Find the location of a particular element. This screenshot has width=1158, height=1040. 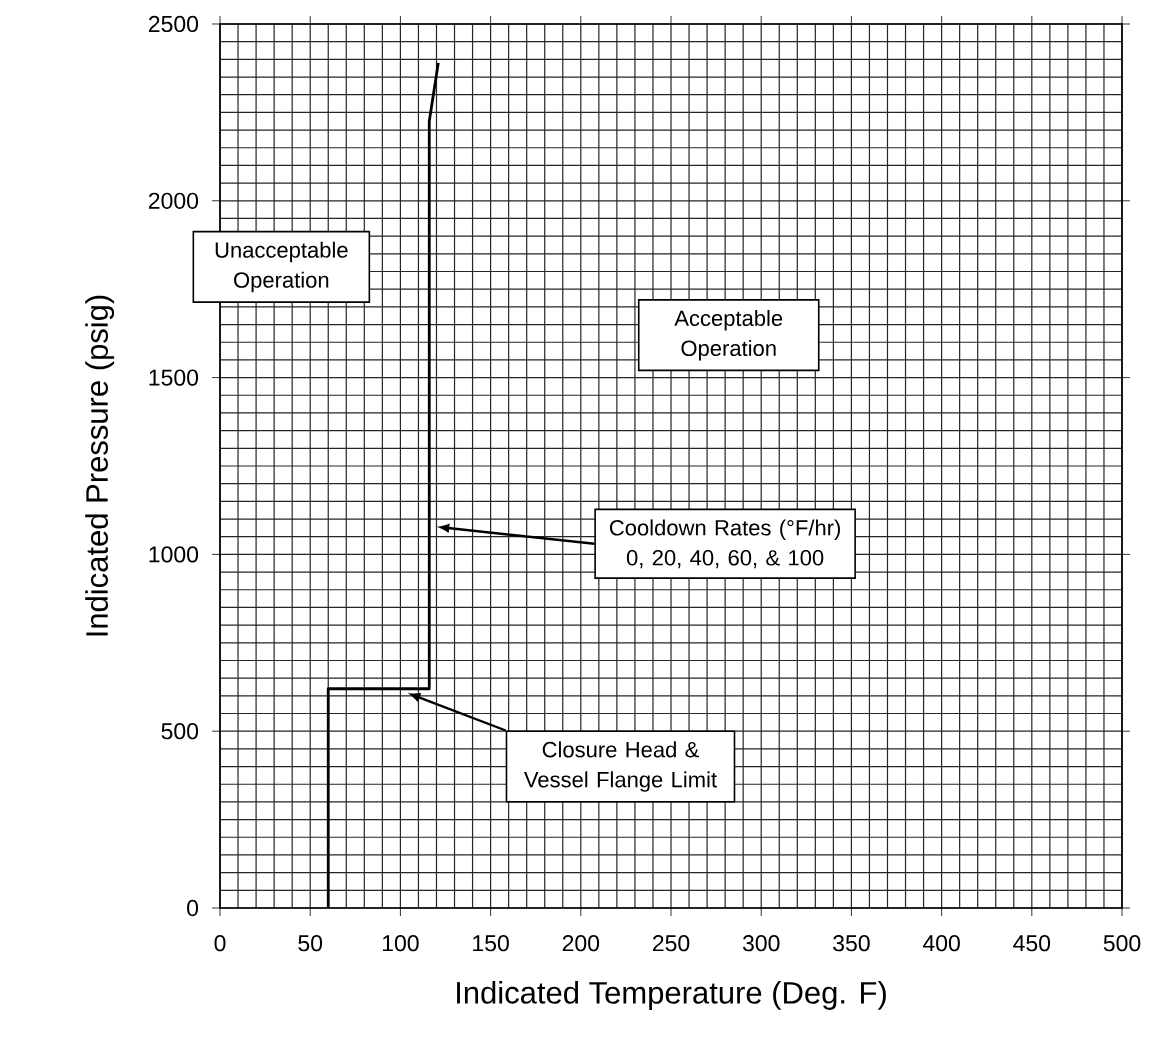

y-tick-label: 2500 is located at coordinates (173, 24).